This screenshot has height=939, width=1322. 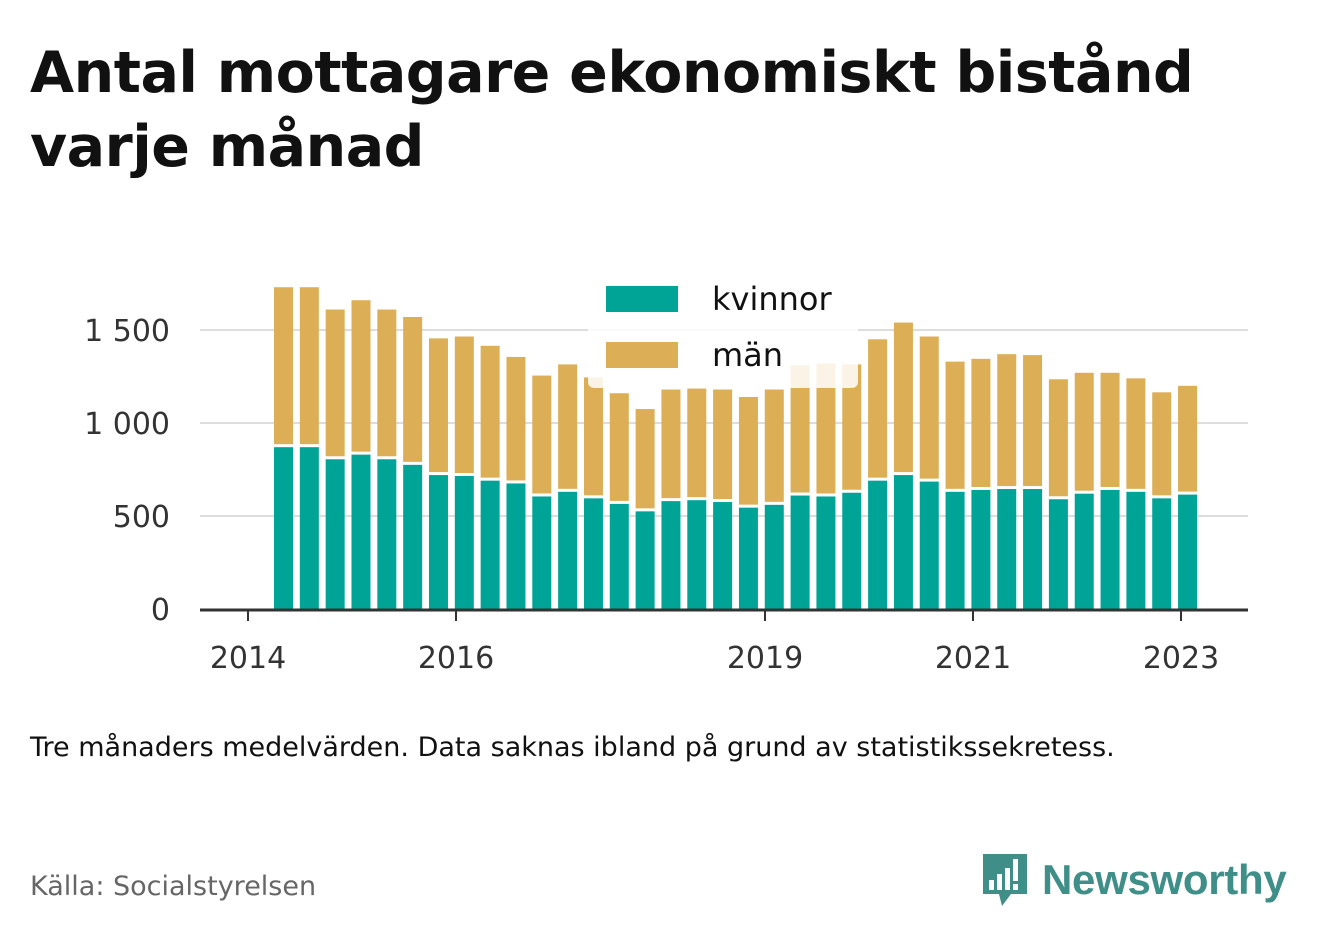 What do you see at coordinates (1005, 880) in the screenshot?
I see `newsworthy-logo-icon` at bounding box center [1005, 880].